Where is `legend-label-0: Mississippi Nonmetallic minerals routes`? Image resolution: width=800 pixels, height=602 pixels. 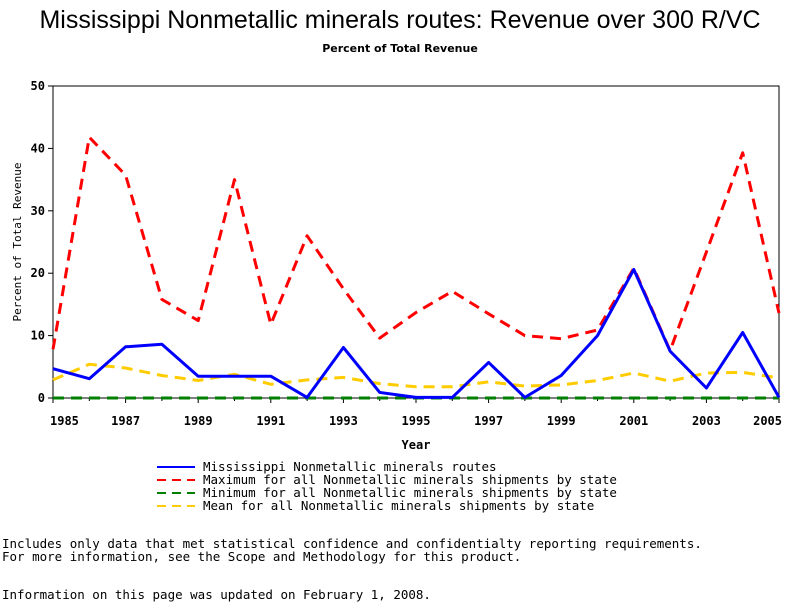
legend-label-0: Mississippi Nonmetallic minerals routes is located at coordinates (350, 466).